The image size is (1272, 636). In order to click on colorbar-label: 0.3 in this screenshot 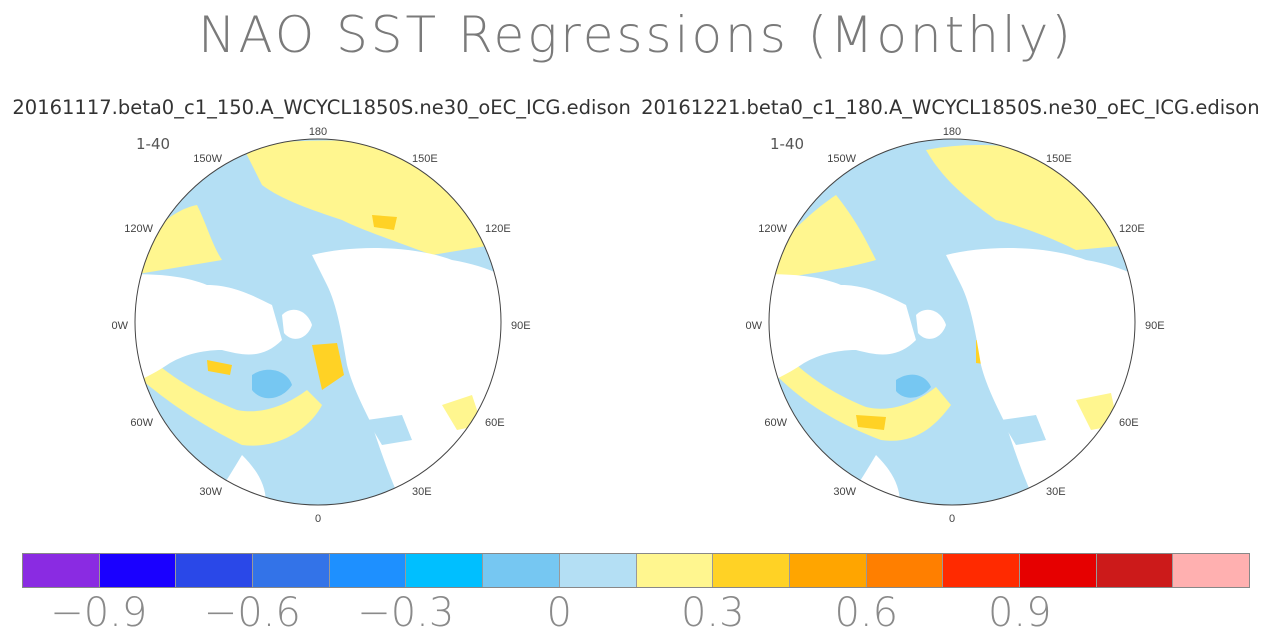, I will do `click(712, 613)`.